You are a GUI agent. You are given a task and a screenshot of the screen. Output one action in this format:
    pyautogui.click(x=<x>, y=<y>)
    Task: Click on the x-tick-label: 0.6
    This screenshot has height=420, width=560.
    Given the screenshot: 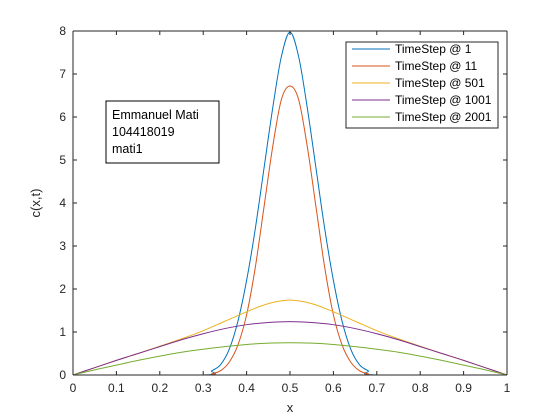 What is the action you would take?
    pyautogui.click(x=333, y=388)
    